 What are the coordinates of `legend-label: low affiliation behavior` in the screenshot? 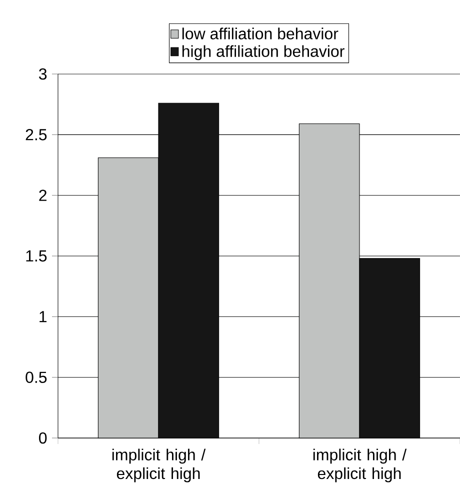 It's located at (260, 34).